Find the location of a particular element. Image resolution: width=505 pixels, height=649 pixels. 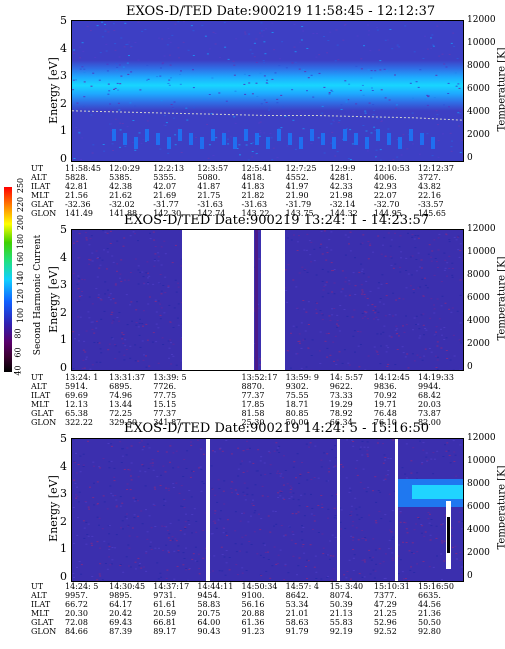

table-row-label: ALT is located at coordinates (39, 595).